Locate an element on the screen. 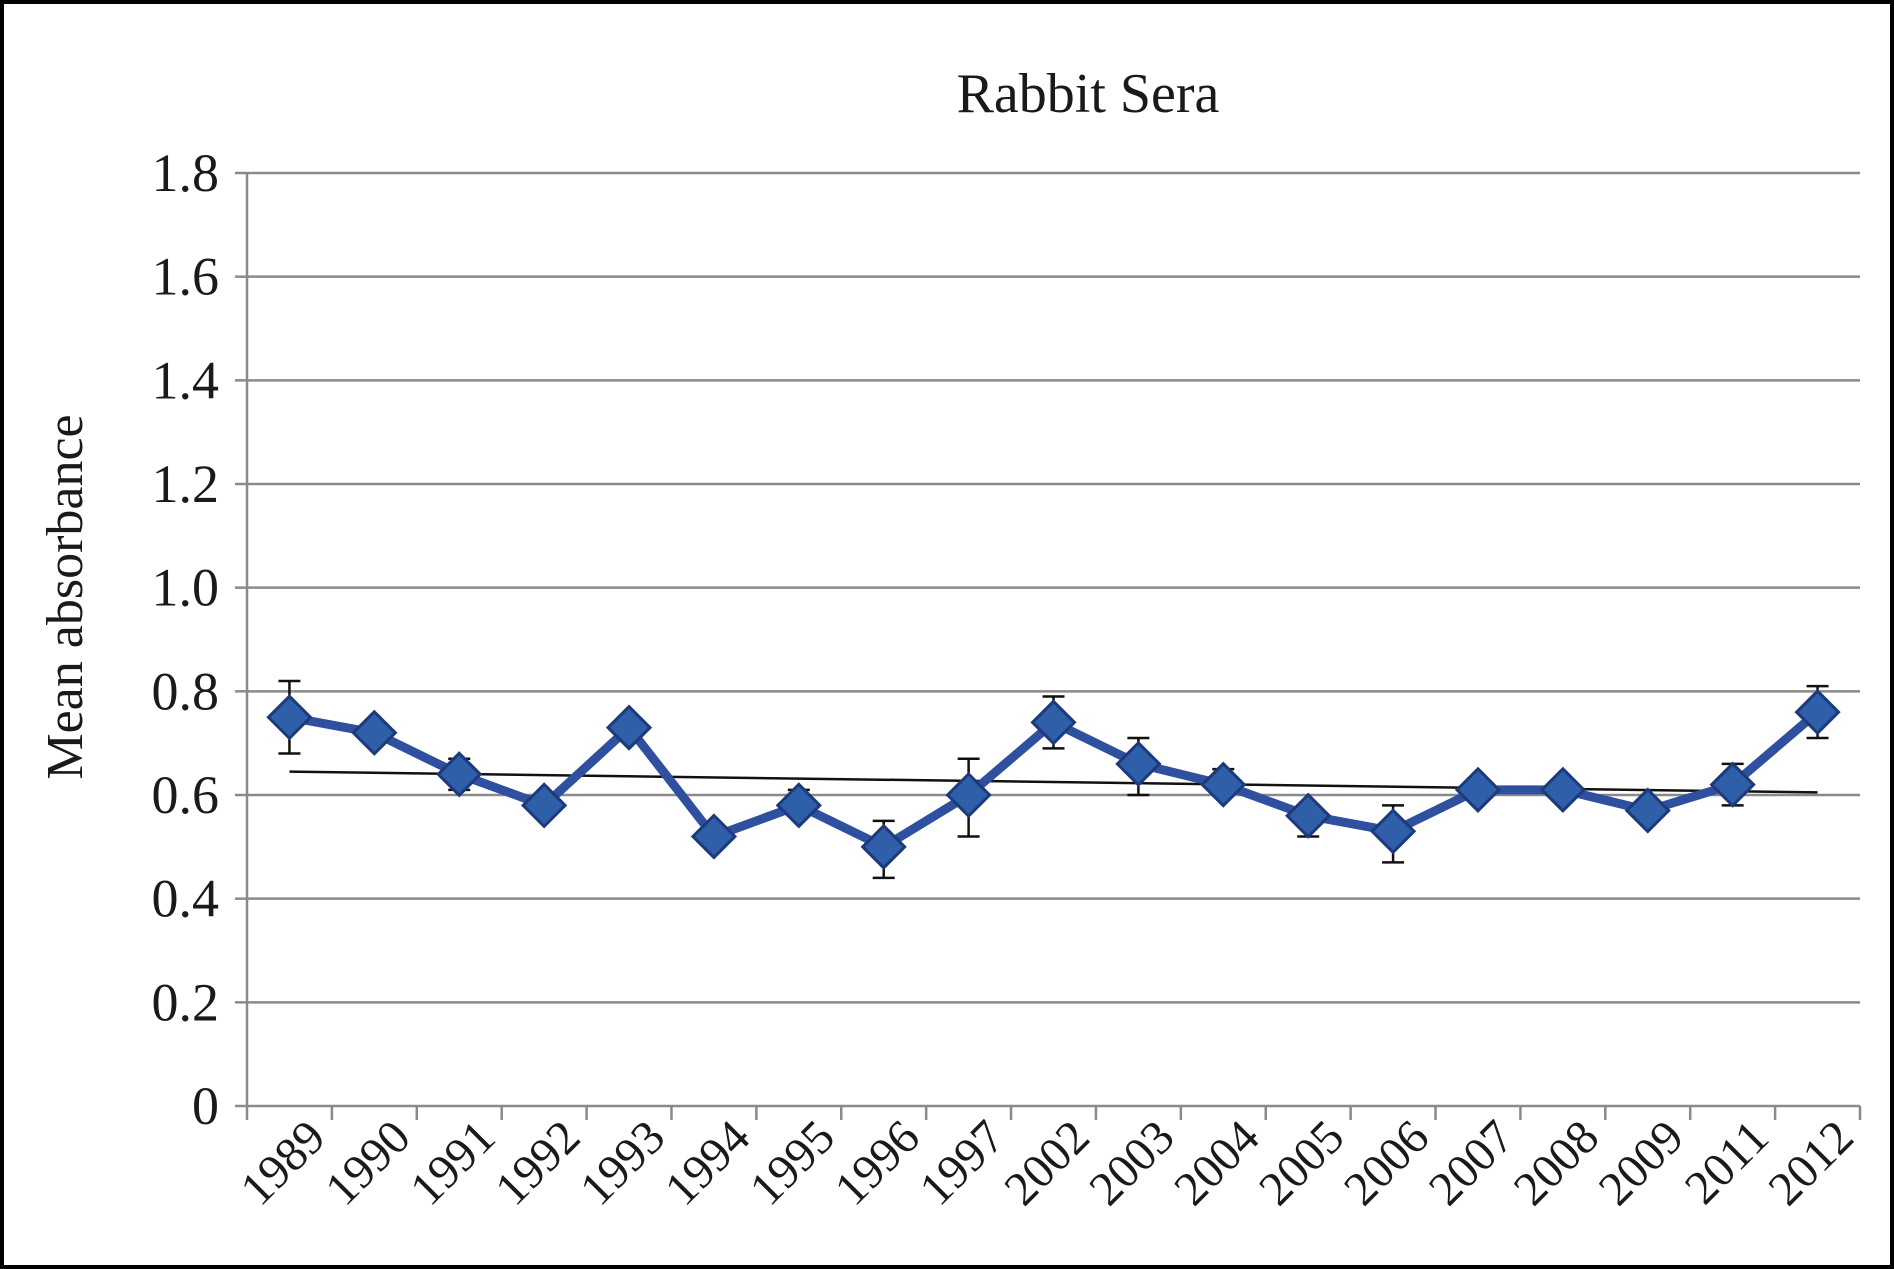 Image resolution: width=1894 pixels, height=1269 pixels. data-point-1995 is located at coordinates (798, 805).